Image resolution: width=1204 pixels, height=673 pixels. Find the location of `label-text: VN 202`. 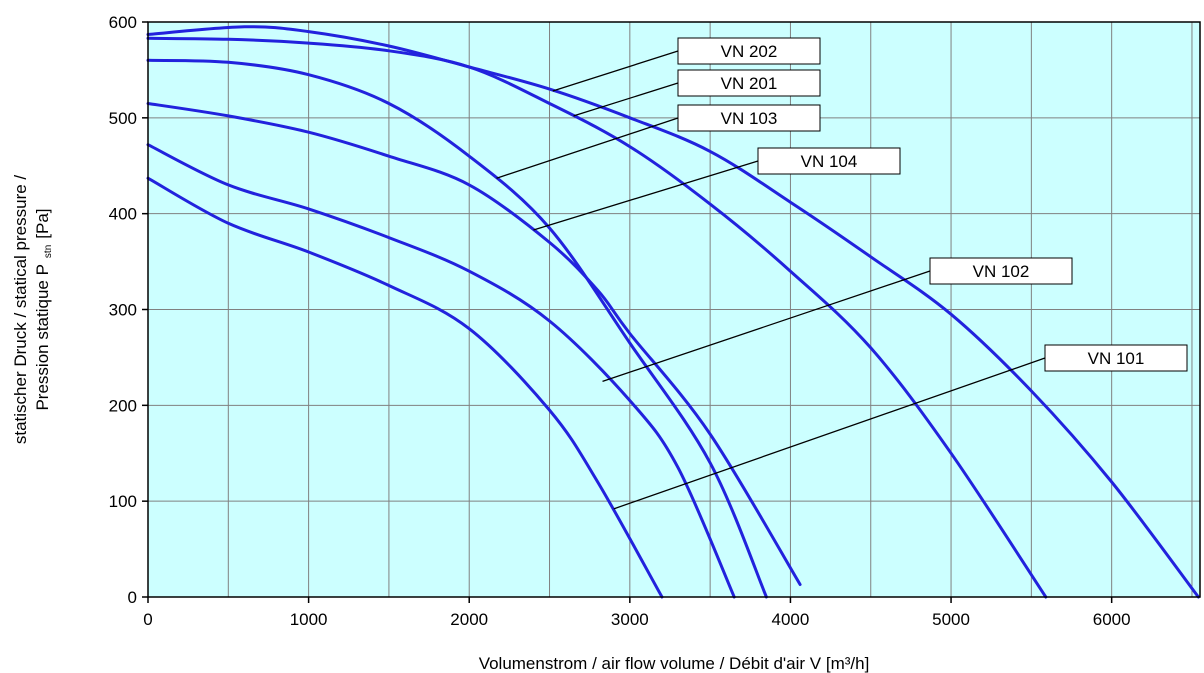

label-text: VN 202 is located at coordinates (749, 51).